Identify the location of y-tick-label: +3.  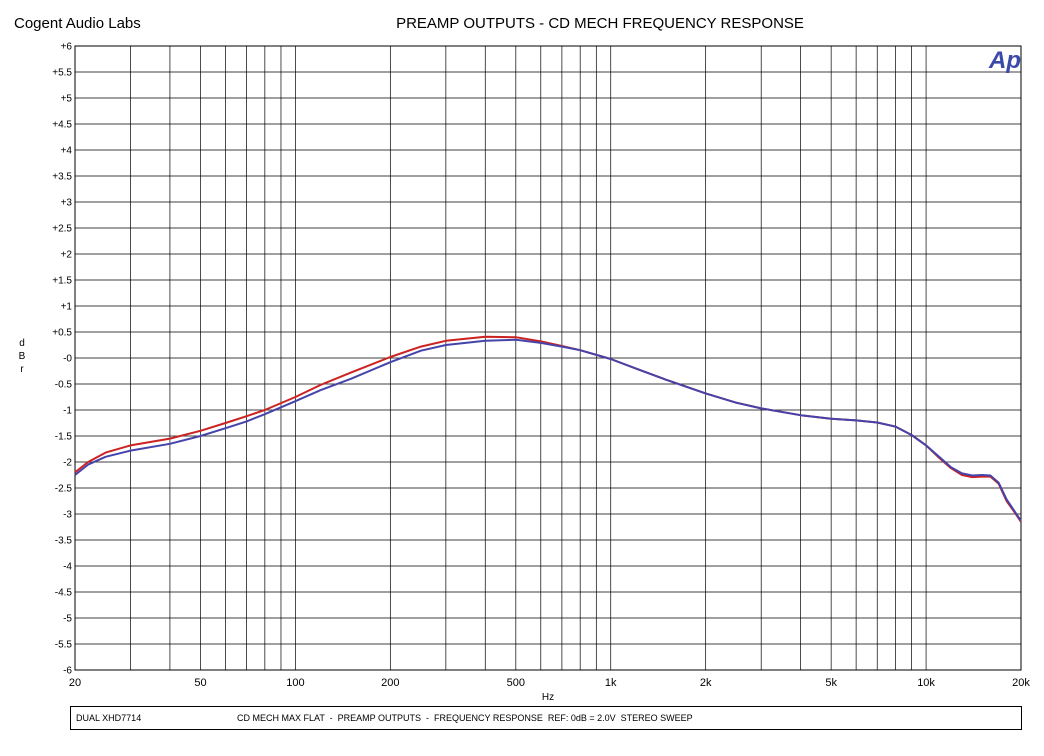
(67, 203).